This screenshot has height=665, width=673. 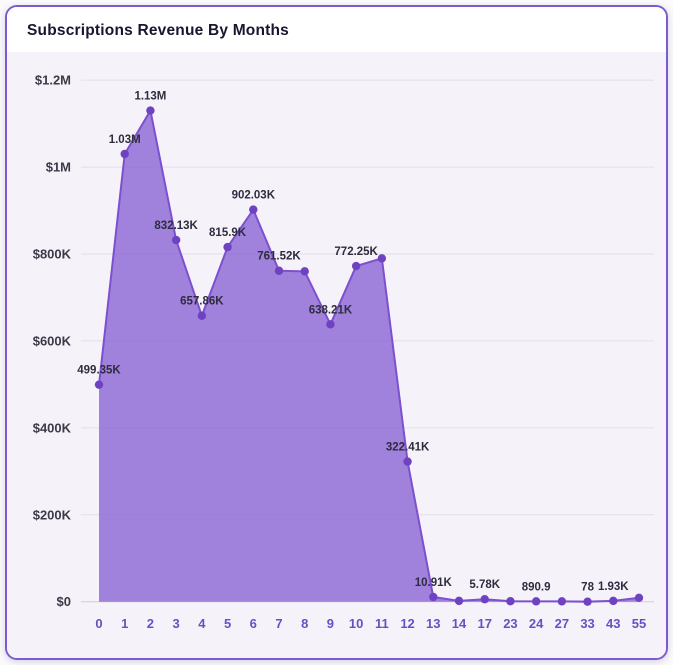 What do you see at coordinates (52, 253) in the screenshot?
I see `y-axis-tick-label: $800K` at bounding box center [52, 253].